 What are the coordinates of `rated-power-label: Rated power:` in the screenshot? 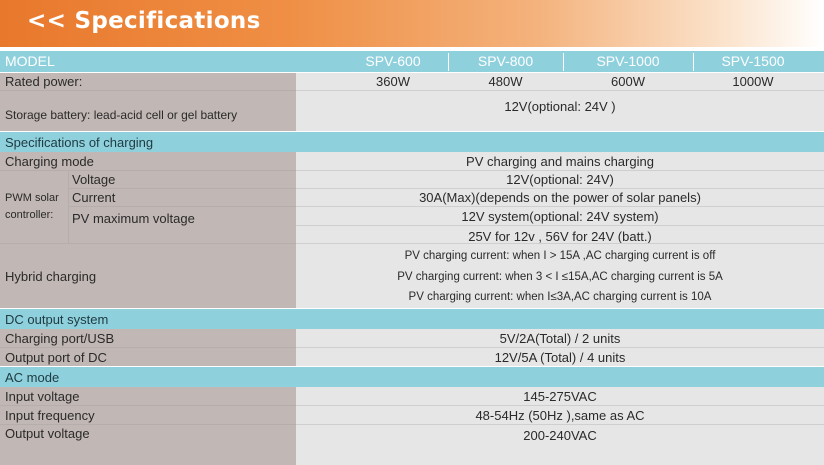 It's located at (148, 81).